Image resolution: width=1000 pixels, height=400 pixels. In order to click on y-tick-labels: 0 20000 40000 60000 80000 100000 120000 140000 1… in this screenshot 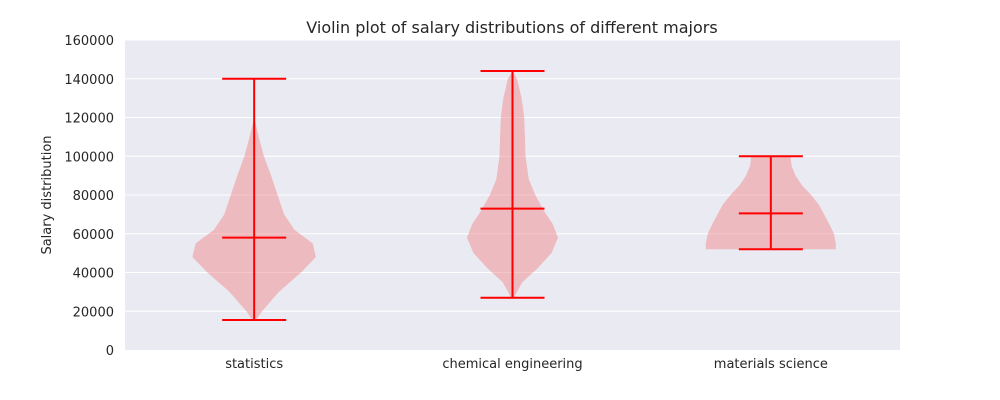, I will do `click(89, 196)`.